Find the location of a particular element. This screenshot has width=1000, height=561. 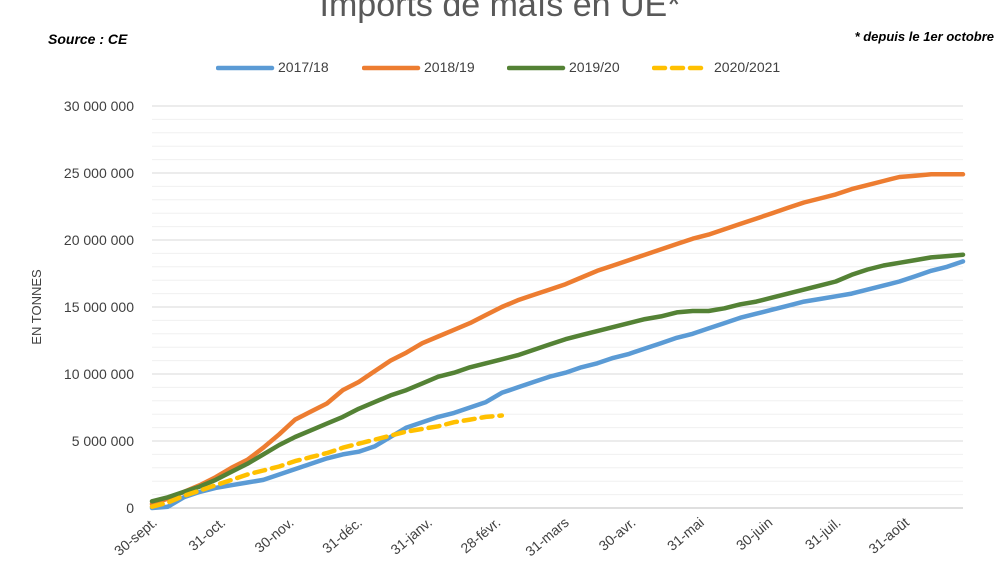

legend-item-2018-19: 2018/19 is located at coordinates (432, 68).